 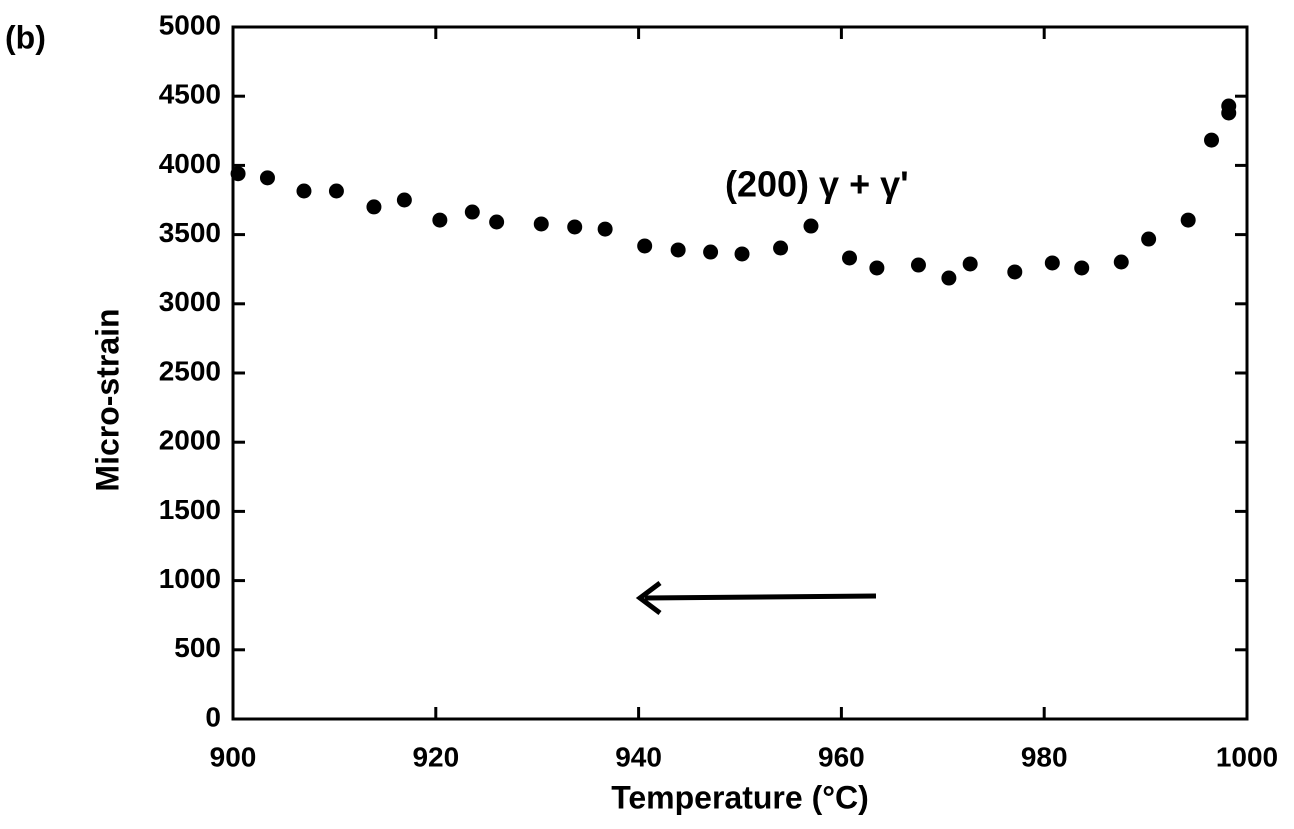 What do you see at coordinates (190, 24) in the screenshot?
I see `y-tick-label: 5000` at bounding box center [190, 24].